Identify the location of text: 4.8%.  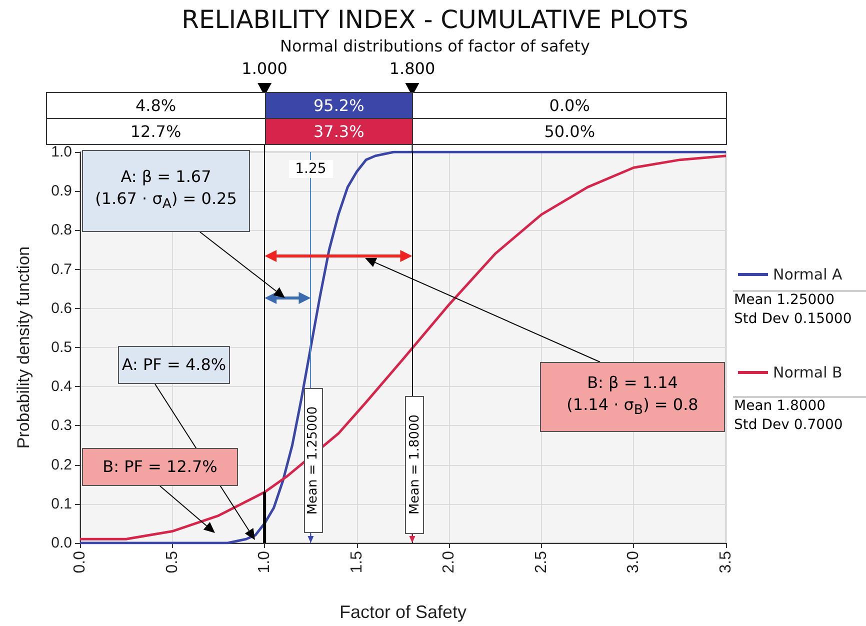
(156, 105).